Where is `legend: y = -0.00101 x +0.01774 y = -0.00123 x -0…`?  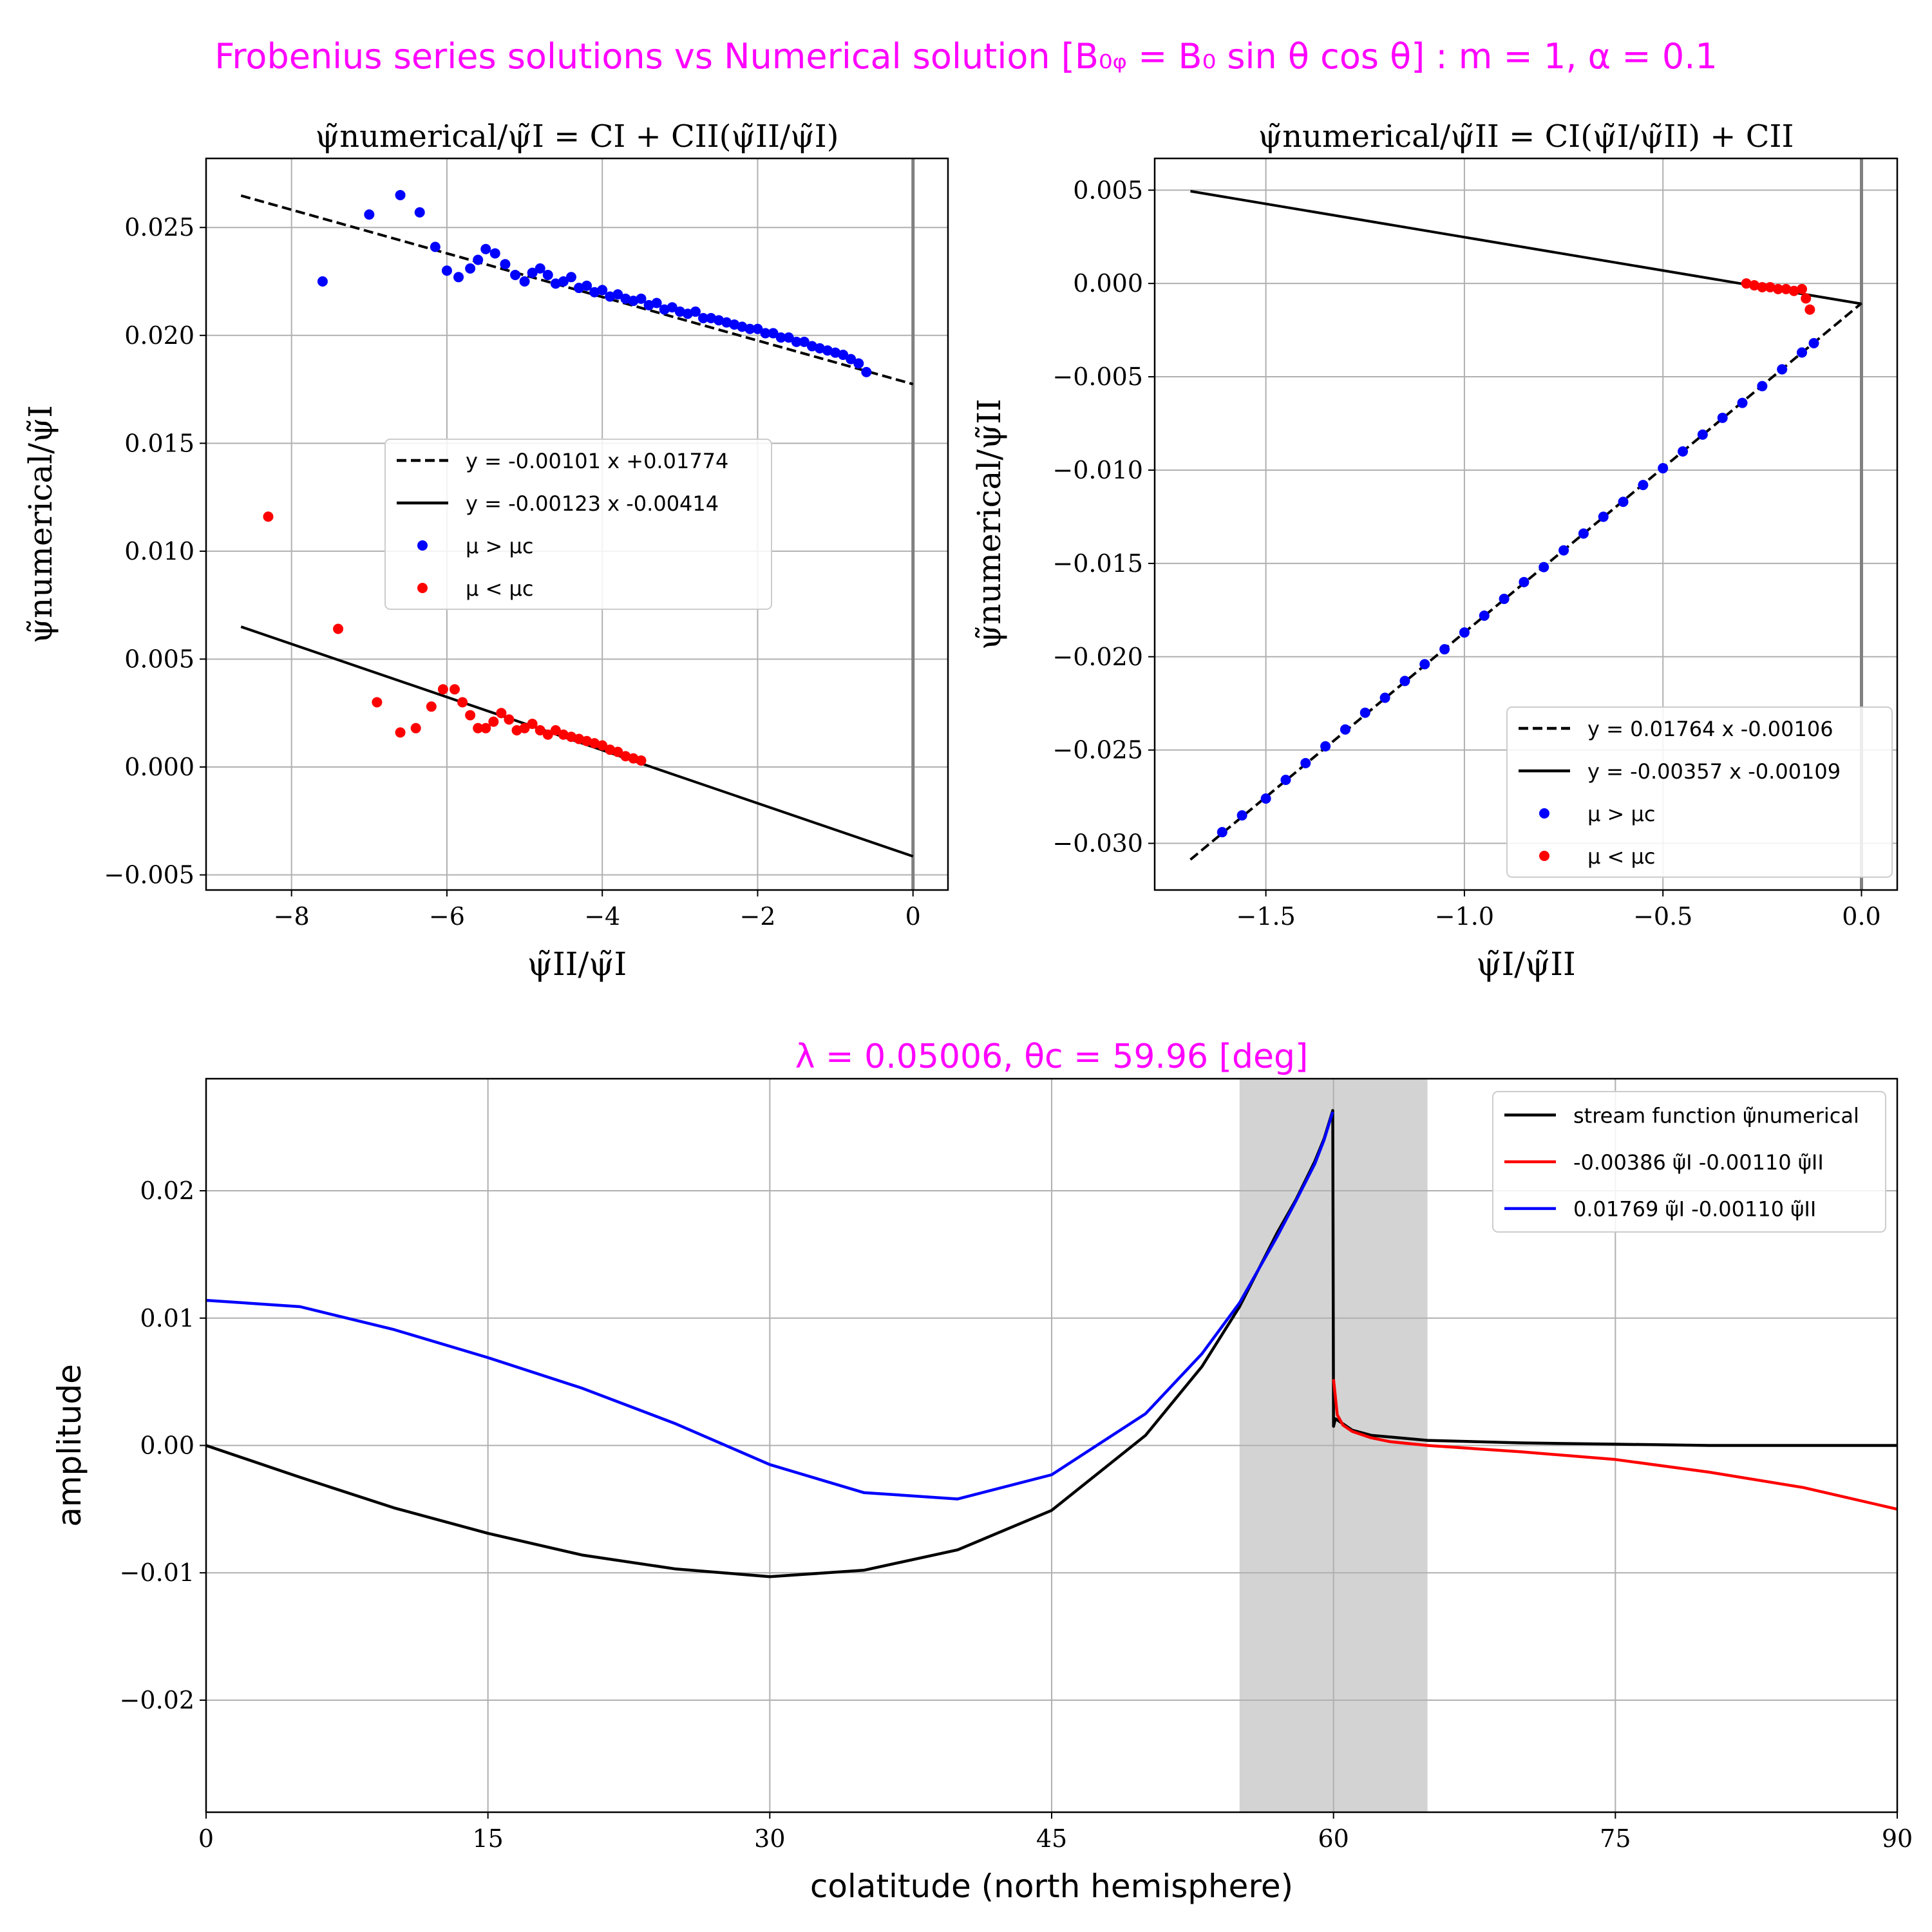
legend: y = -0.00101 x +0.01774 y = -0.00123 x -0… is located at coordinates (578, 524).